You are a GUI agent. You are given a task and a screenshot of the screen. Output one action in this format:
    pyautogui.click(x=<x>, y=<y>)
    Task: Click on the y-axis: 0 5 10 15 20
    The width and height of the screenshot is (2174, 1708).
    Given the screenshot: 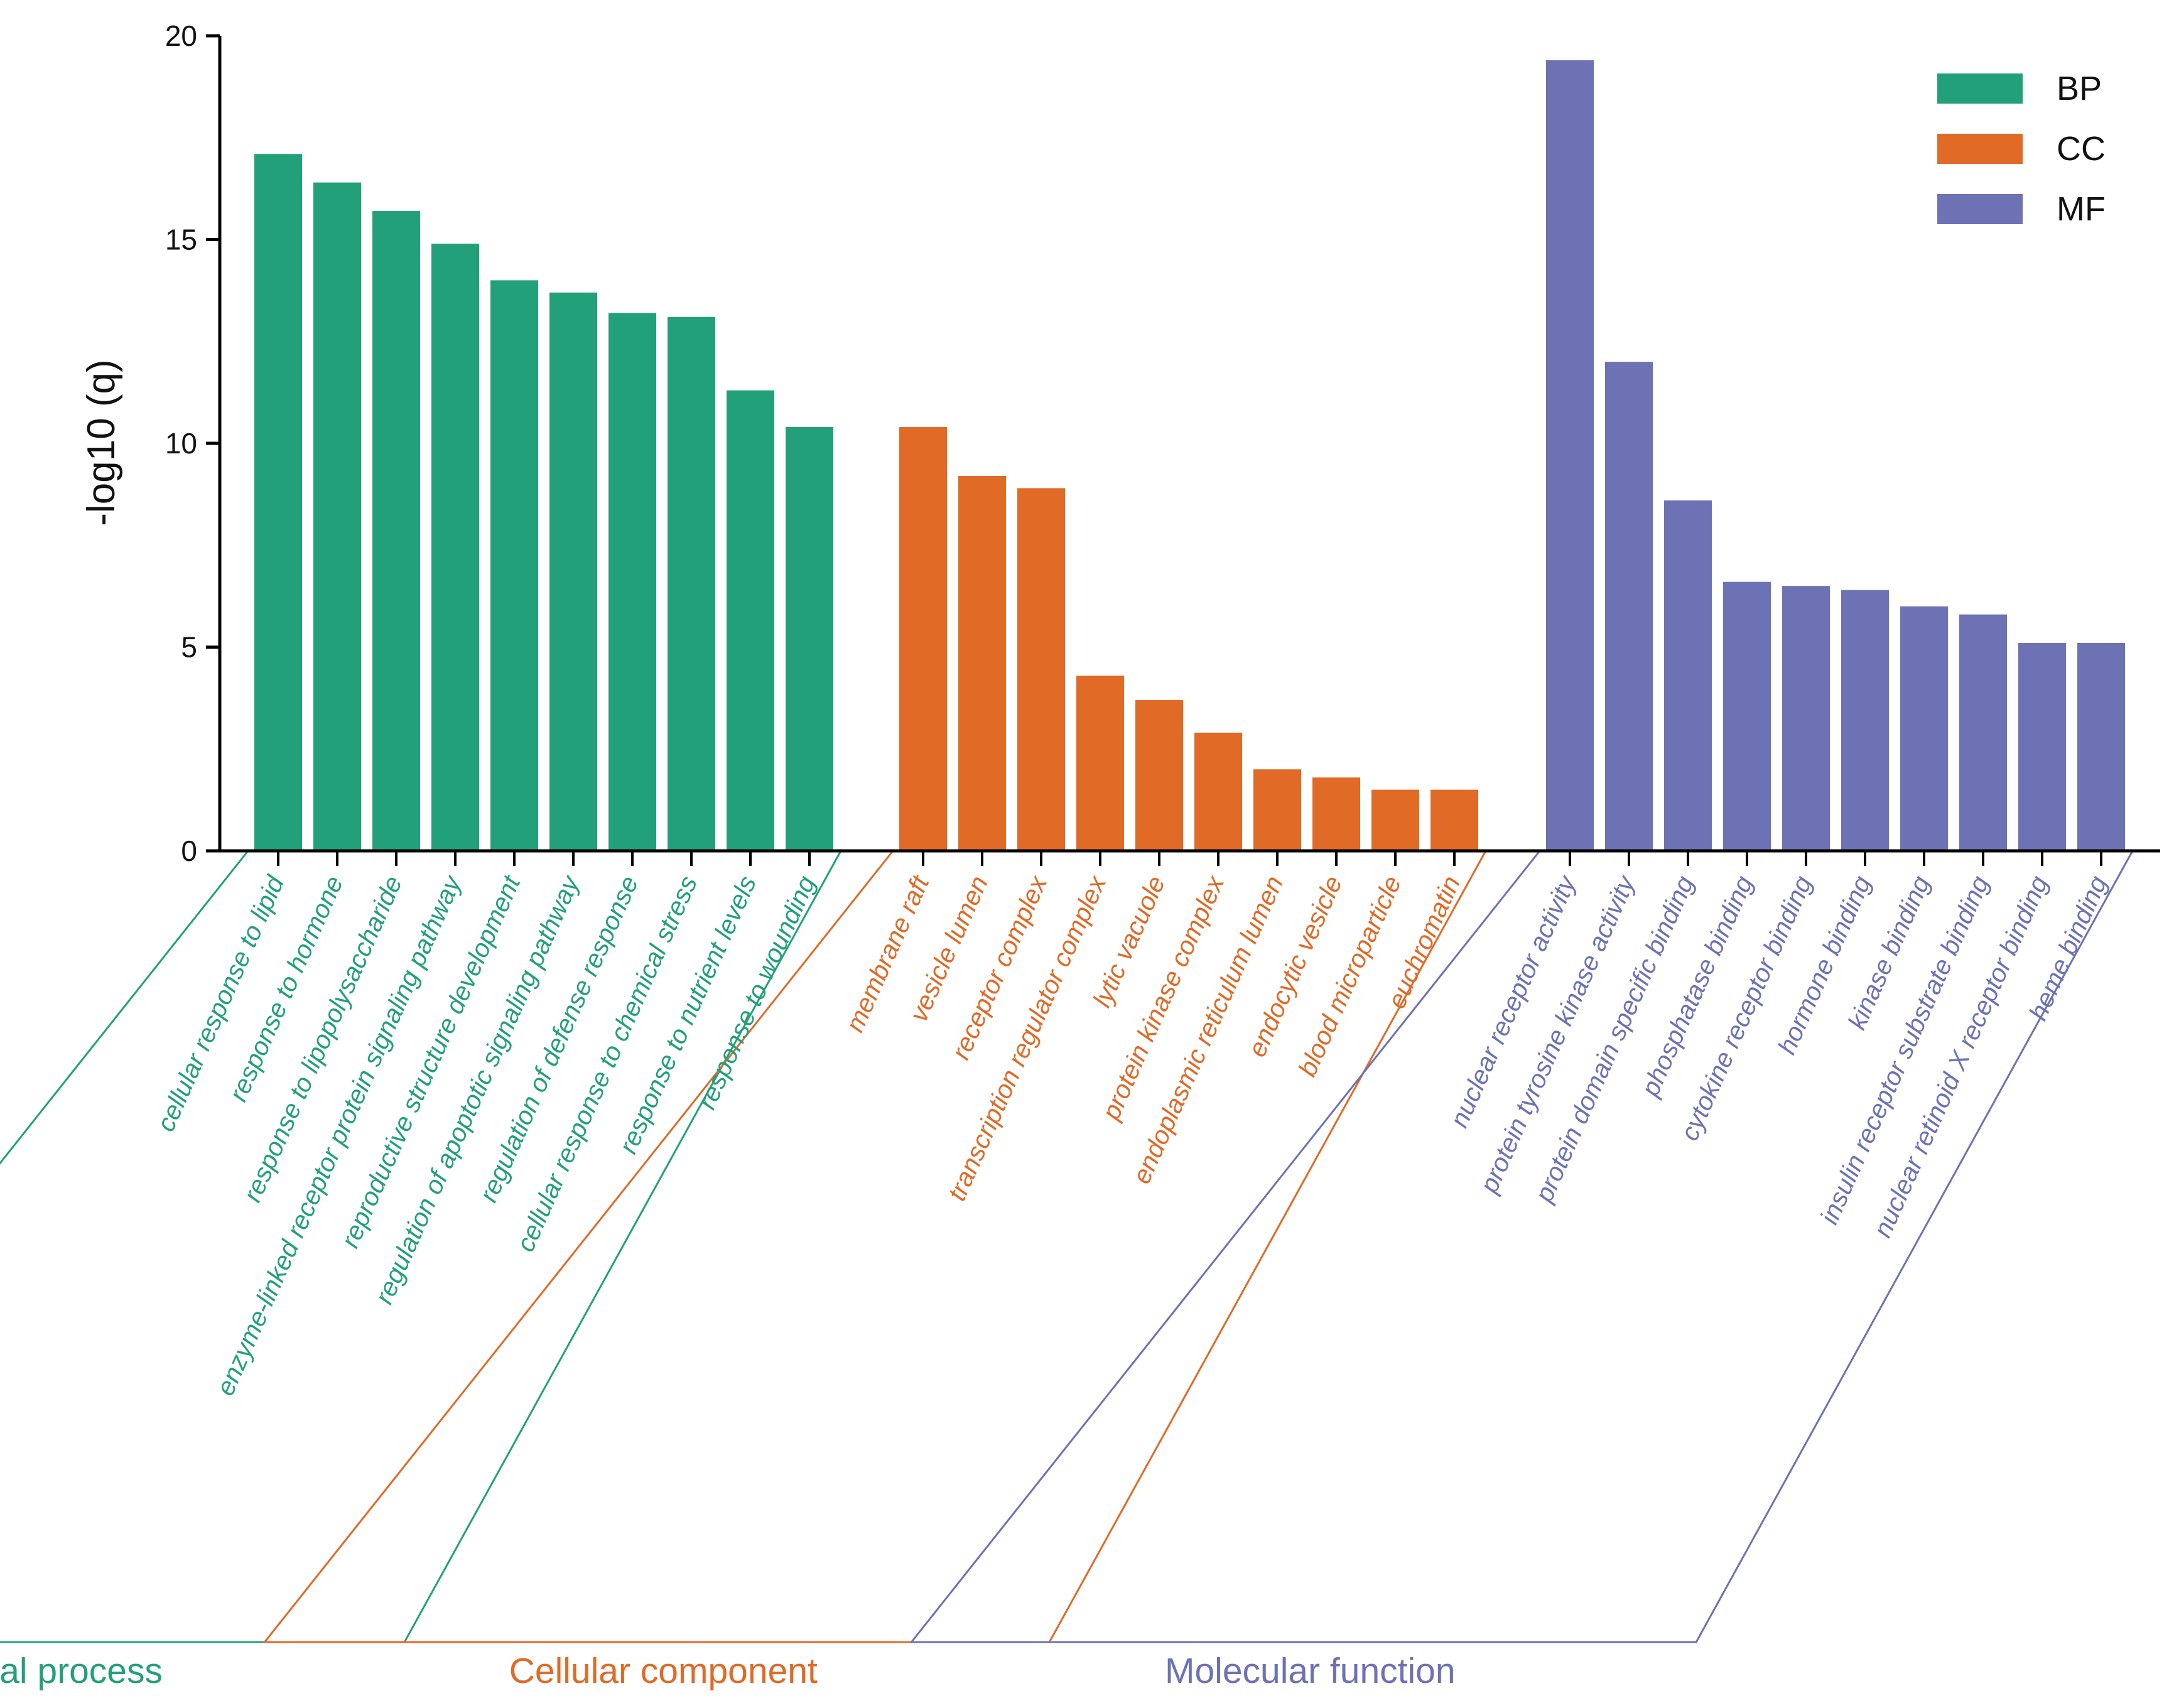 What is the action you would take?
    pyautogui.click(x=193, y=443)
    